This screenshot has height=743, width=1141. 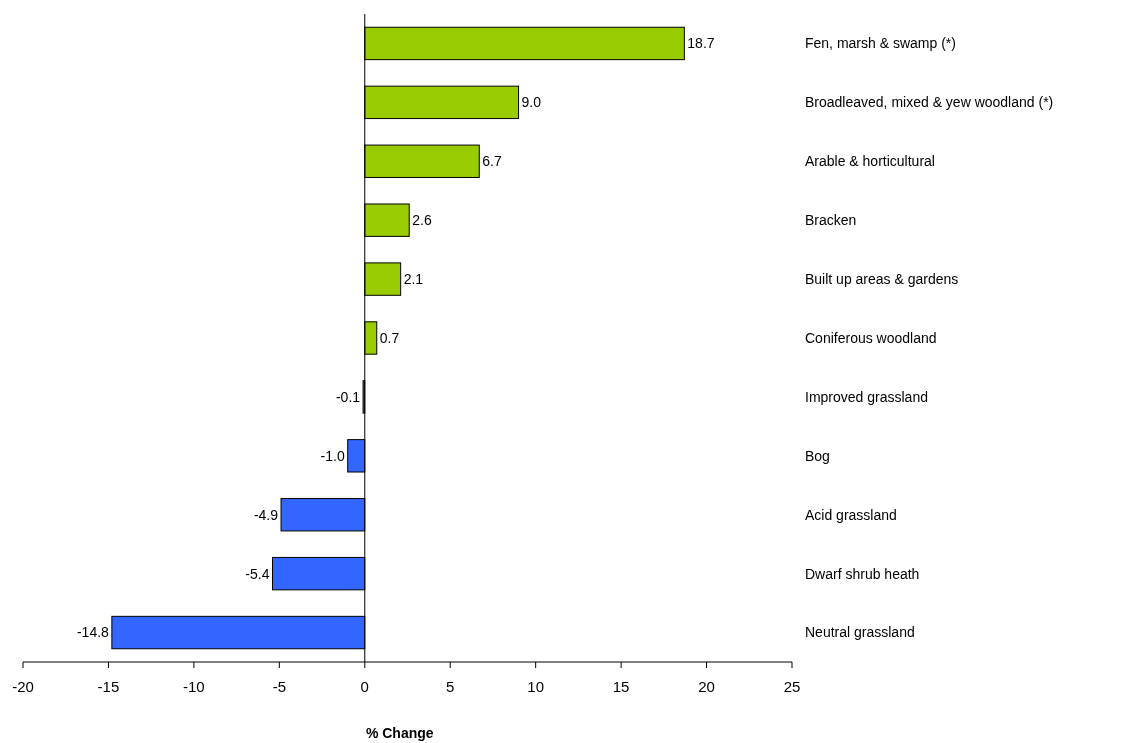 What do you see at coordinates (706, 686) in the screenshot?
I see `x-tick-label: 20` at bounding box center [706, 686].